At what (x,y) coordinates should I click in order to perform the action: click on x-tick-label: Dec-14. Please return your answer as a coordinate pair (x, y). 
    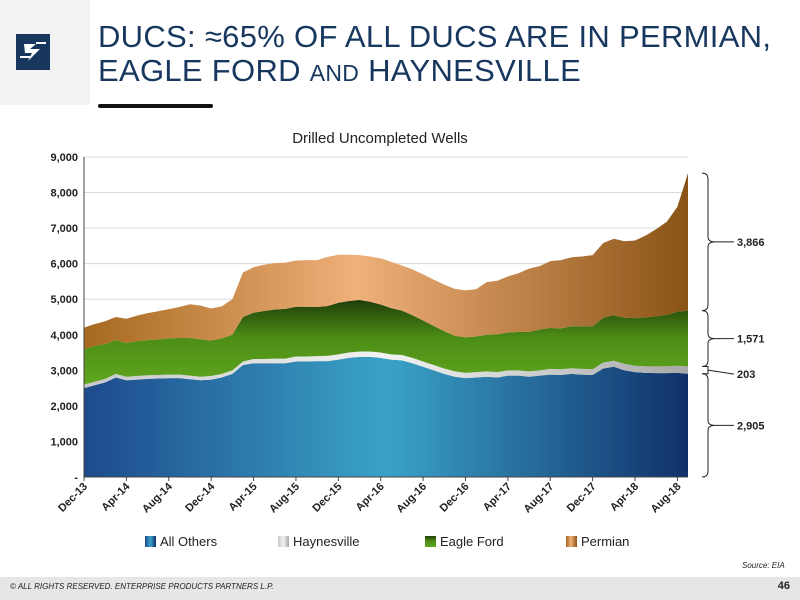
    Looking at the image, I should click on (200, 497).